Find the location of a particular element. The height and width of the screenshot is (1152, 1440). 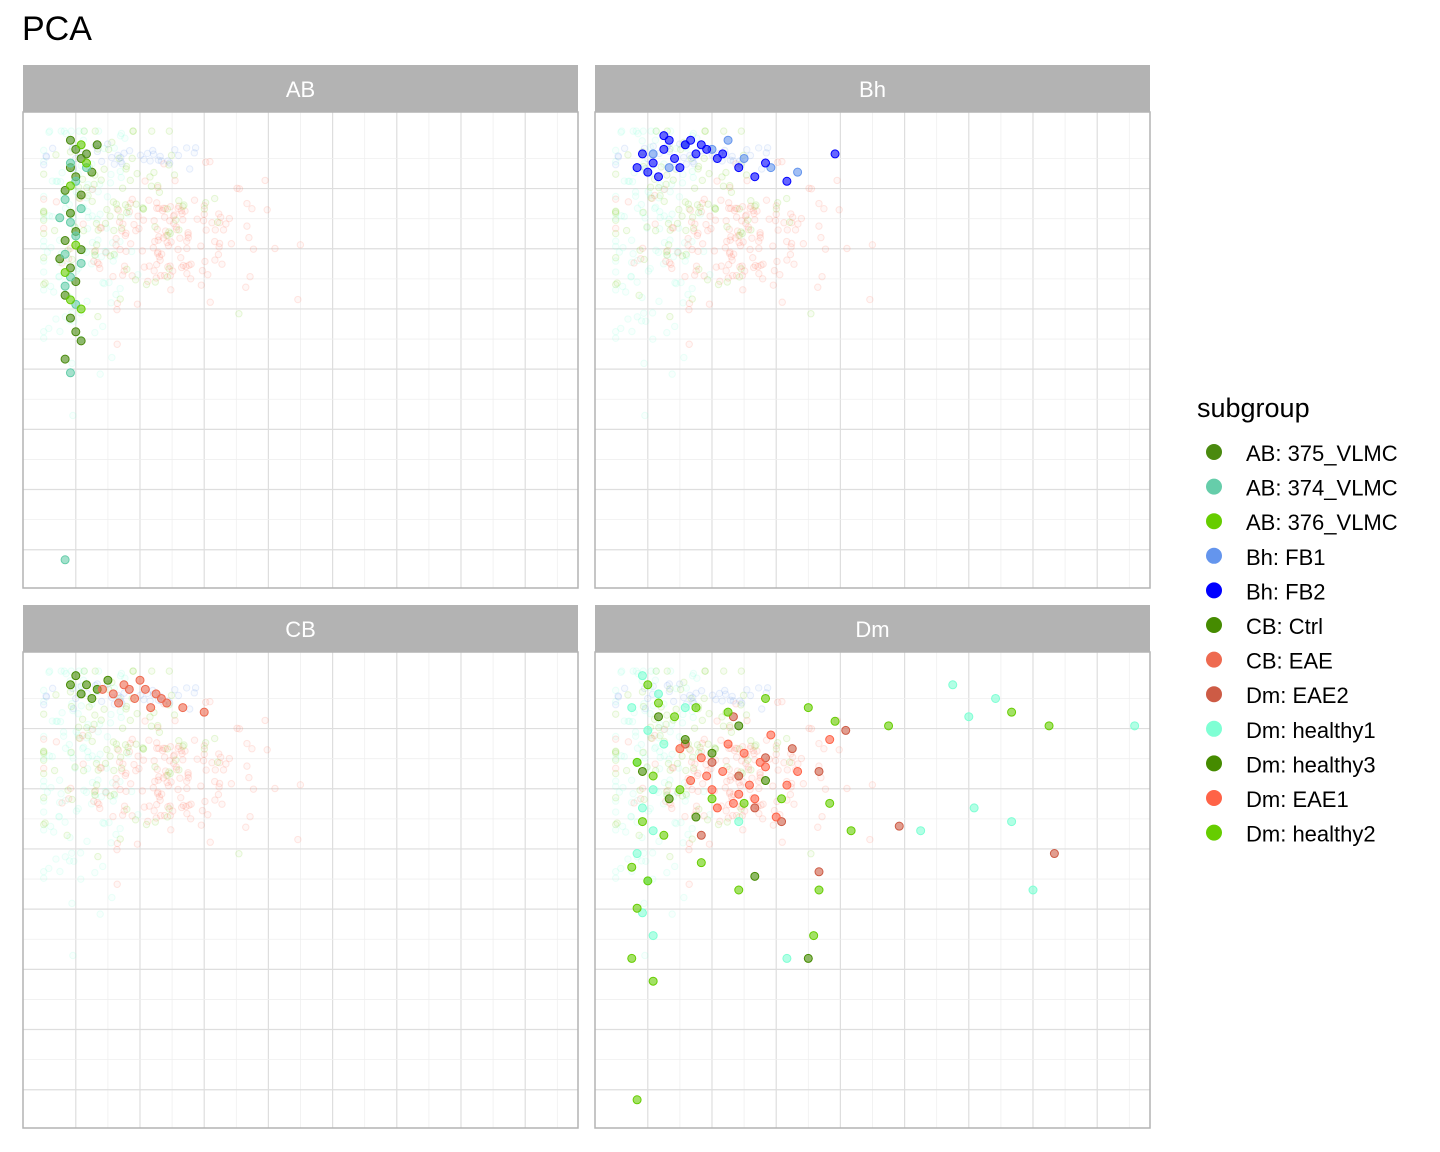

background-points is located at coordinates (744, 273).